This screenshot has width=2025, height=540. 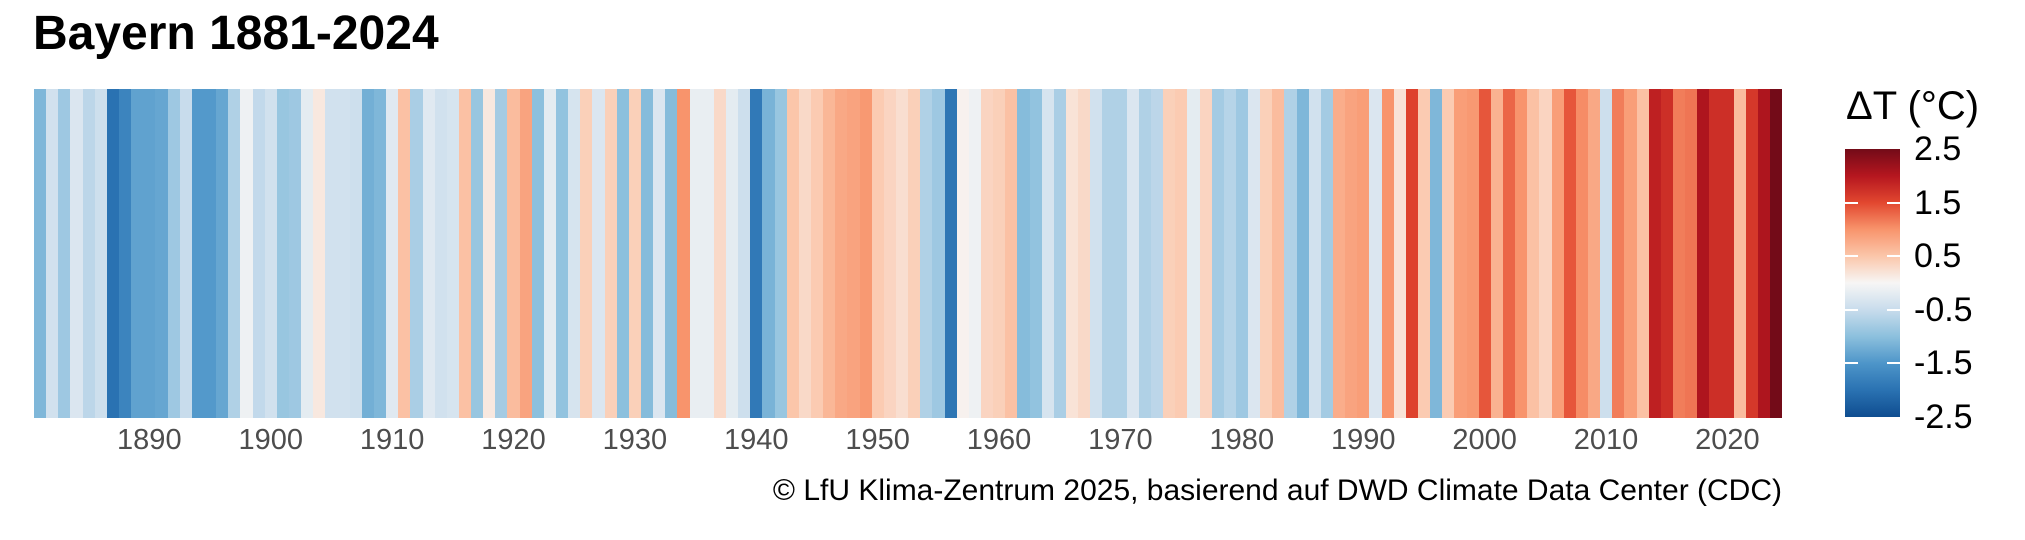 I want to click on x-axis-tick-label-1960: 1960, so click(x=999, y=440).